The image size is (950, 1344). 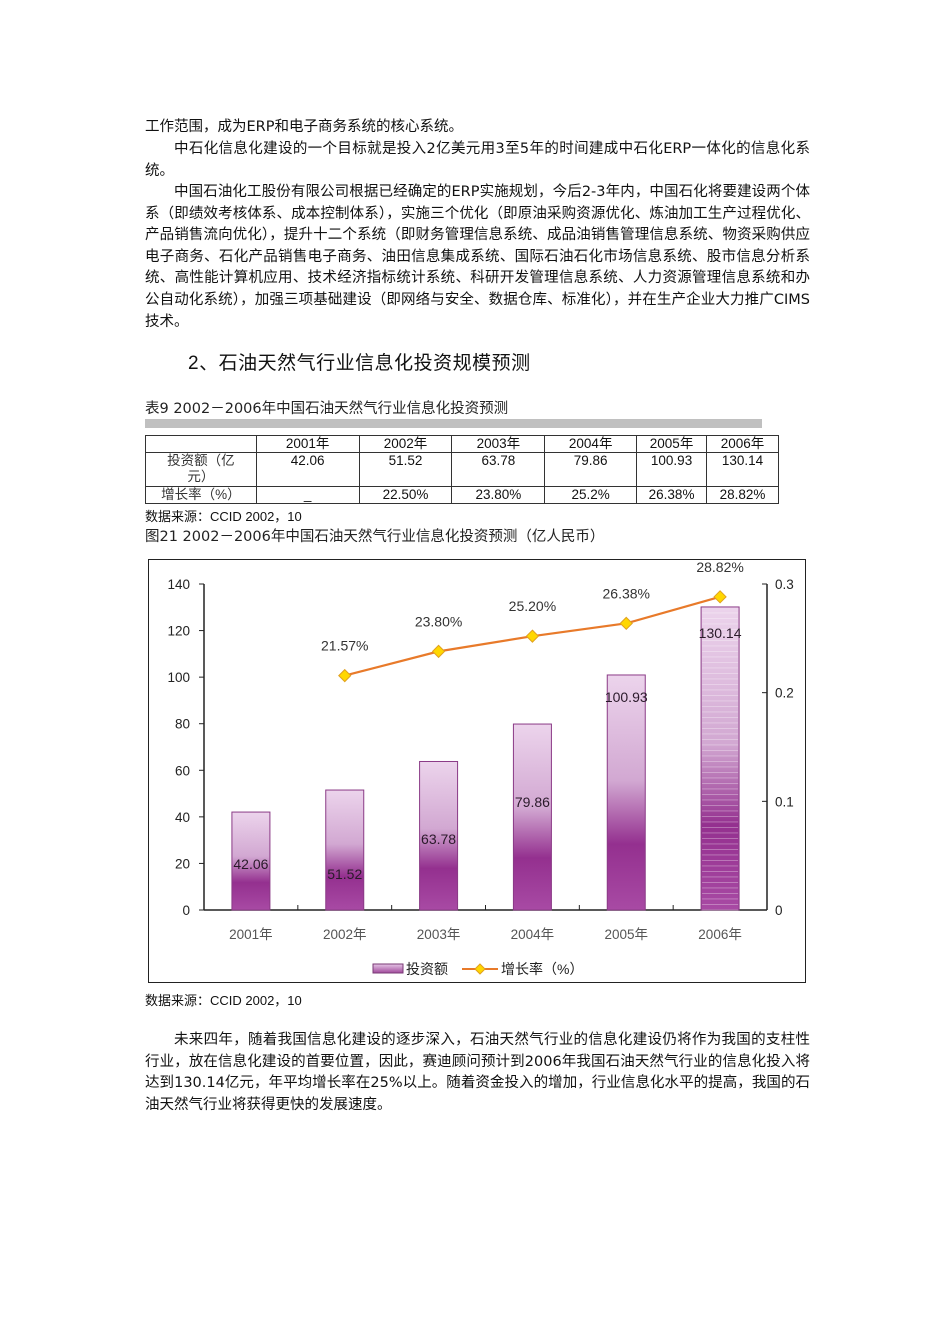 What do you see at coordinates (345, 934) in the screenshot?
I see `x-tick-label: 2002年` at bounding box center [345, 934].